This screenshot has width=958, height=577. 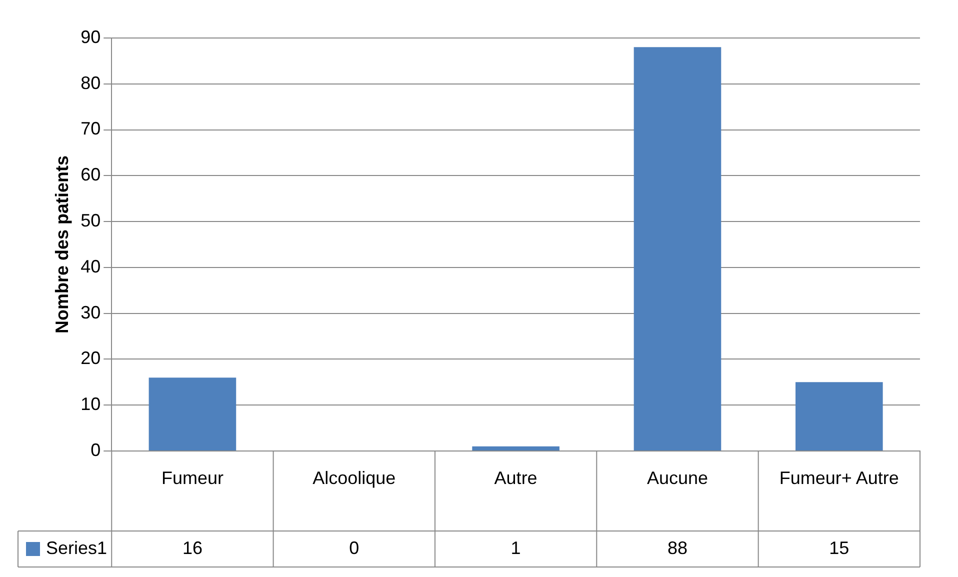 What do you see at coordinates (62, 244) in the screenshot?
I see `y-axis-title: Nombre des patients` at bounding box center [62, 244].